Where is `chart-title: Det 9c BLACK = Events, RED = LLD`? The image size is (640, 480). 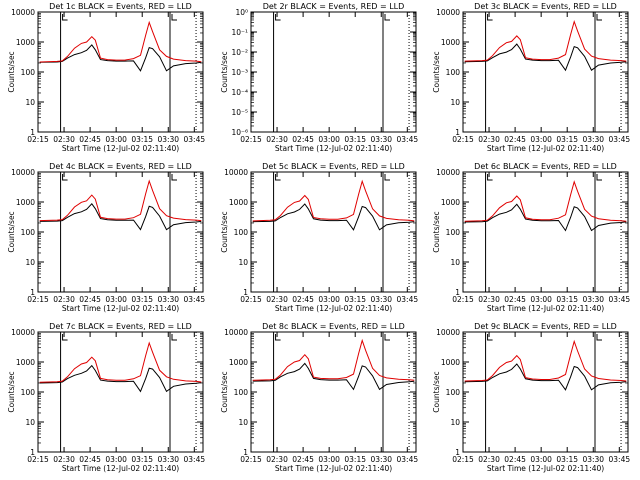 chart-title: Det 9c BLACK = Events, RED = LLD is located at coordinates (545, 326).